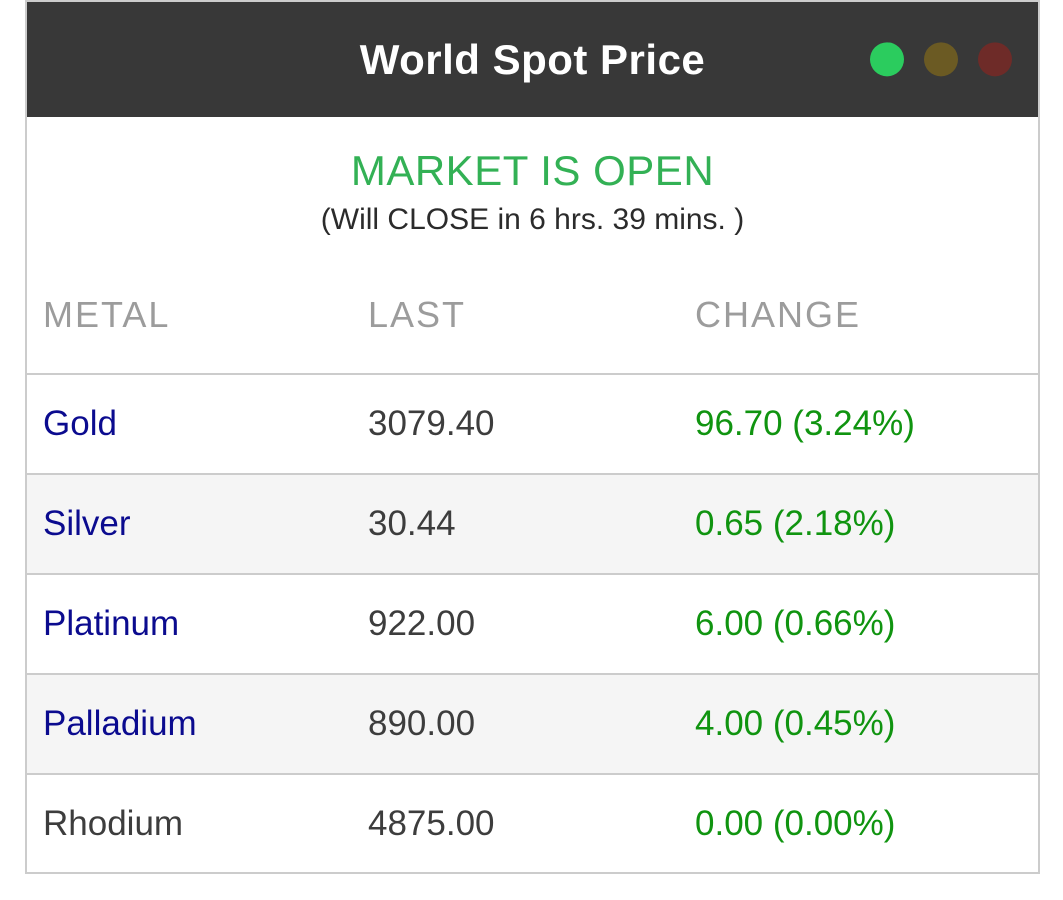 The image size is (1063, 900). I want to click on table-row: Palladium 890.00 4.00 (0.45%), so click(532, 723).